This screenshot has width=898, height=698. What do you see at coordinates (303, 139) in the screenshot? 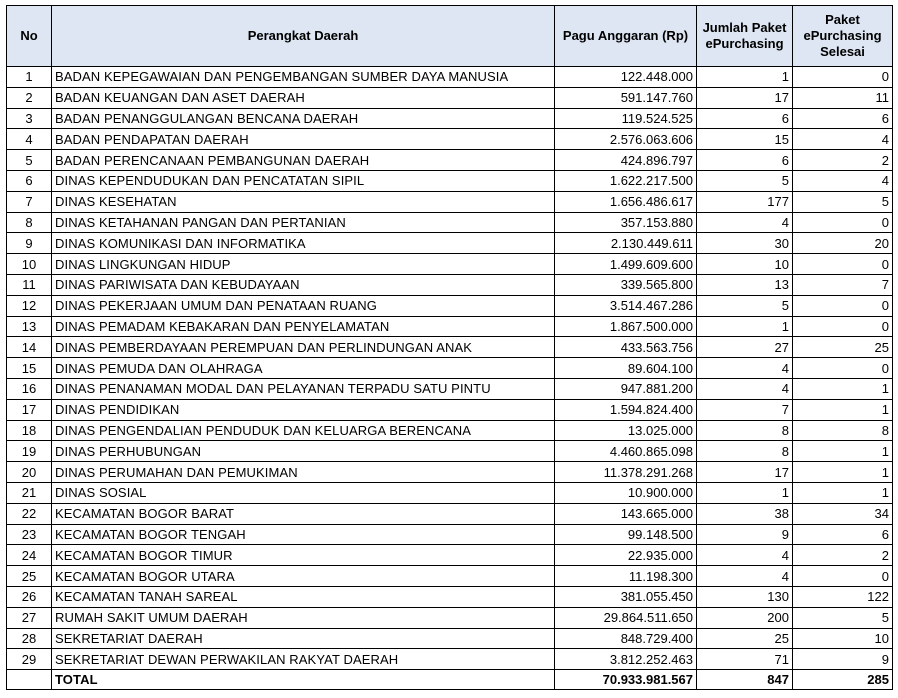
I see `perangkat-daerah-cell: BADAN PENDAPATAN DAERAH` at bounding box center [303, 139].